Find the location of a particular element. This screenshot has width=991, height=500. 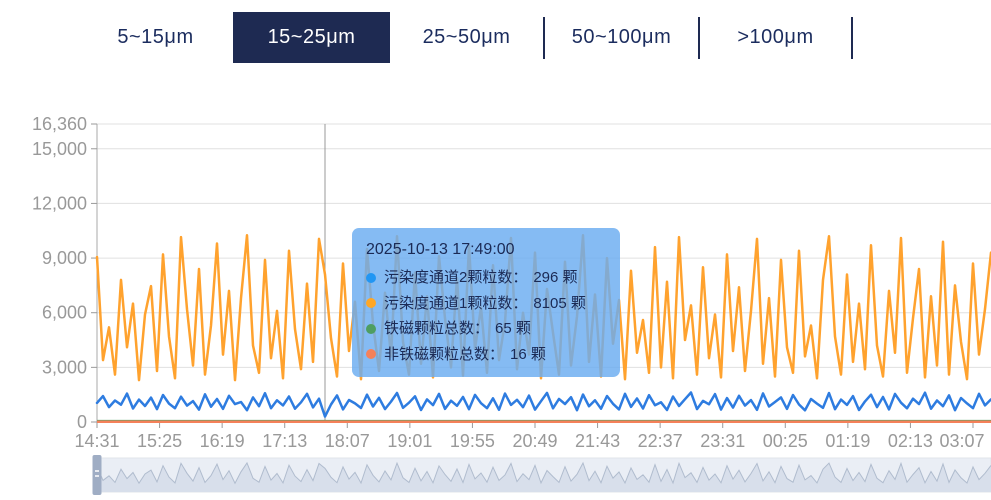

series-line-污染度通道2颗粒数 is located at coordinates (543, 404).